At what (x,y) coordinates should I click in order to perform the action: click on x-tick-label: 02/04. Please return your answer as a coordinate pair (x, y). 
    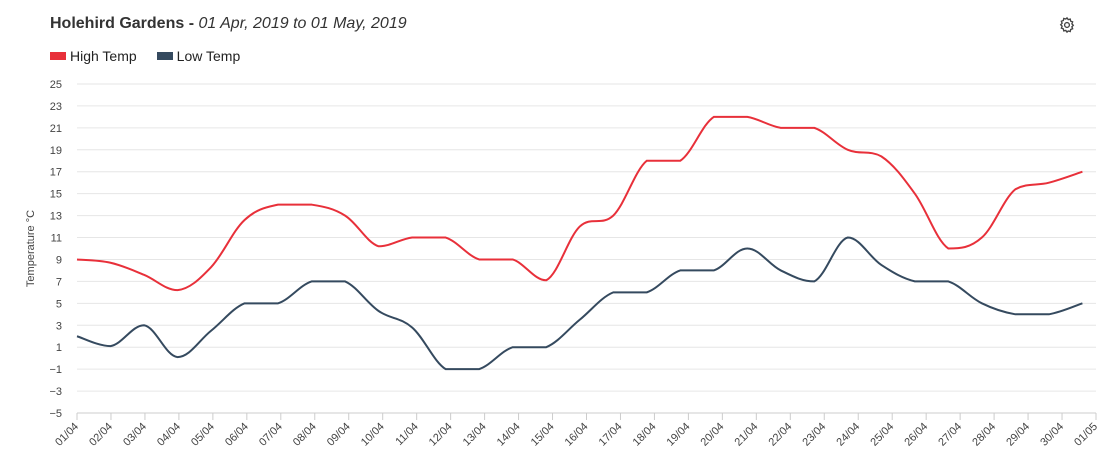
    Looking at the image, I should click on (101, 435).